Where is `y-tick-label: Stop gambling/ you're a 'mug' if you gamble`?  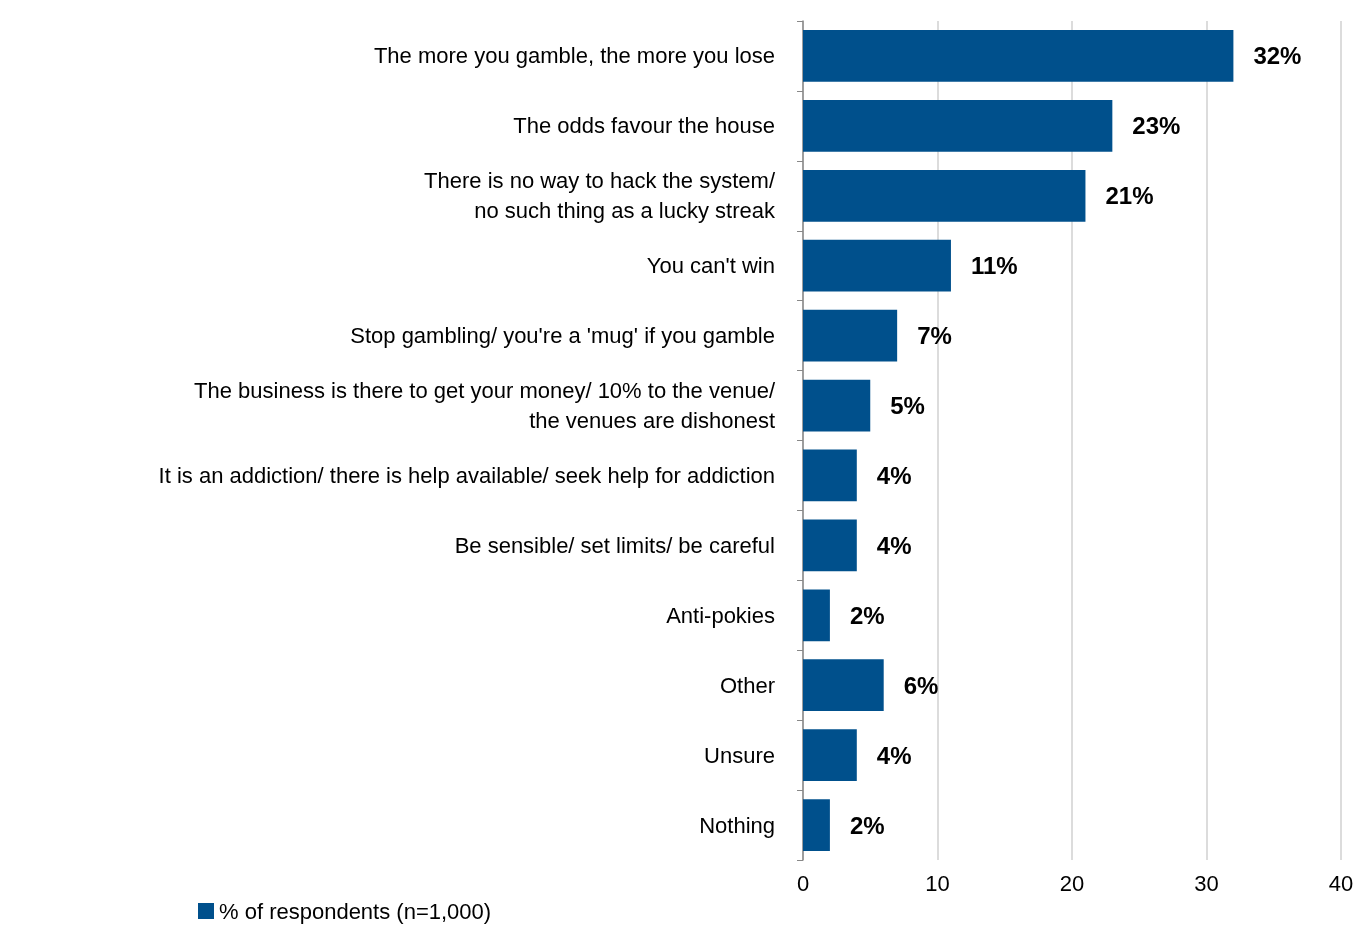
y-tick-label: Stop gambling/ you're a 'mug' if you gamble is located at coordinates (562, 336).